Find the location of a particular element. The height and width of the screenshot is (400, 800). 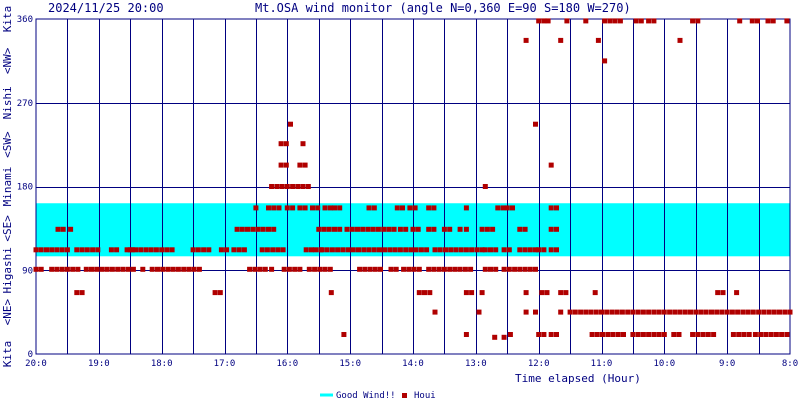

legend-houi-label: Houi is located at coordinates (425, 395).